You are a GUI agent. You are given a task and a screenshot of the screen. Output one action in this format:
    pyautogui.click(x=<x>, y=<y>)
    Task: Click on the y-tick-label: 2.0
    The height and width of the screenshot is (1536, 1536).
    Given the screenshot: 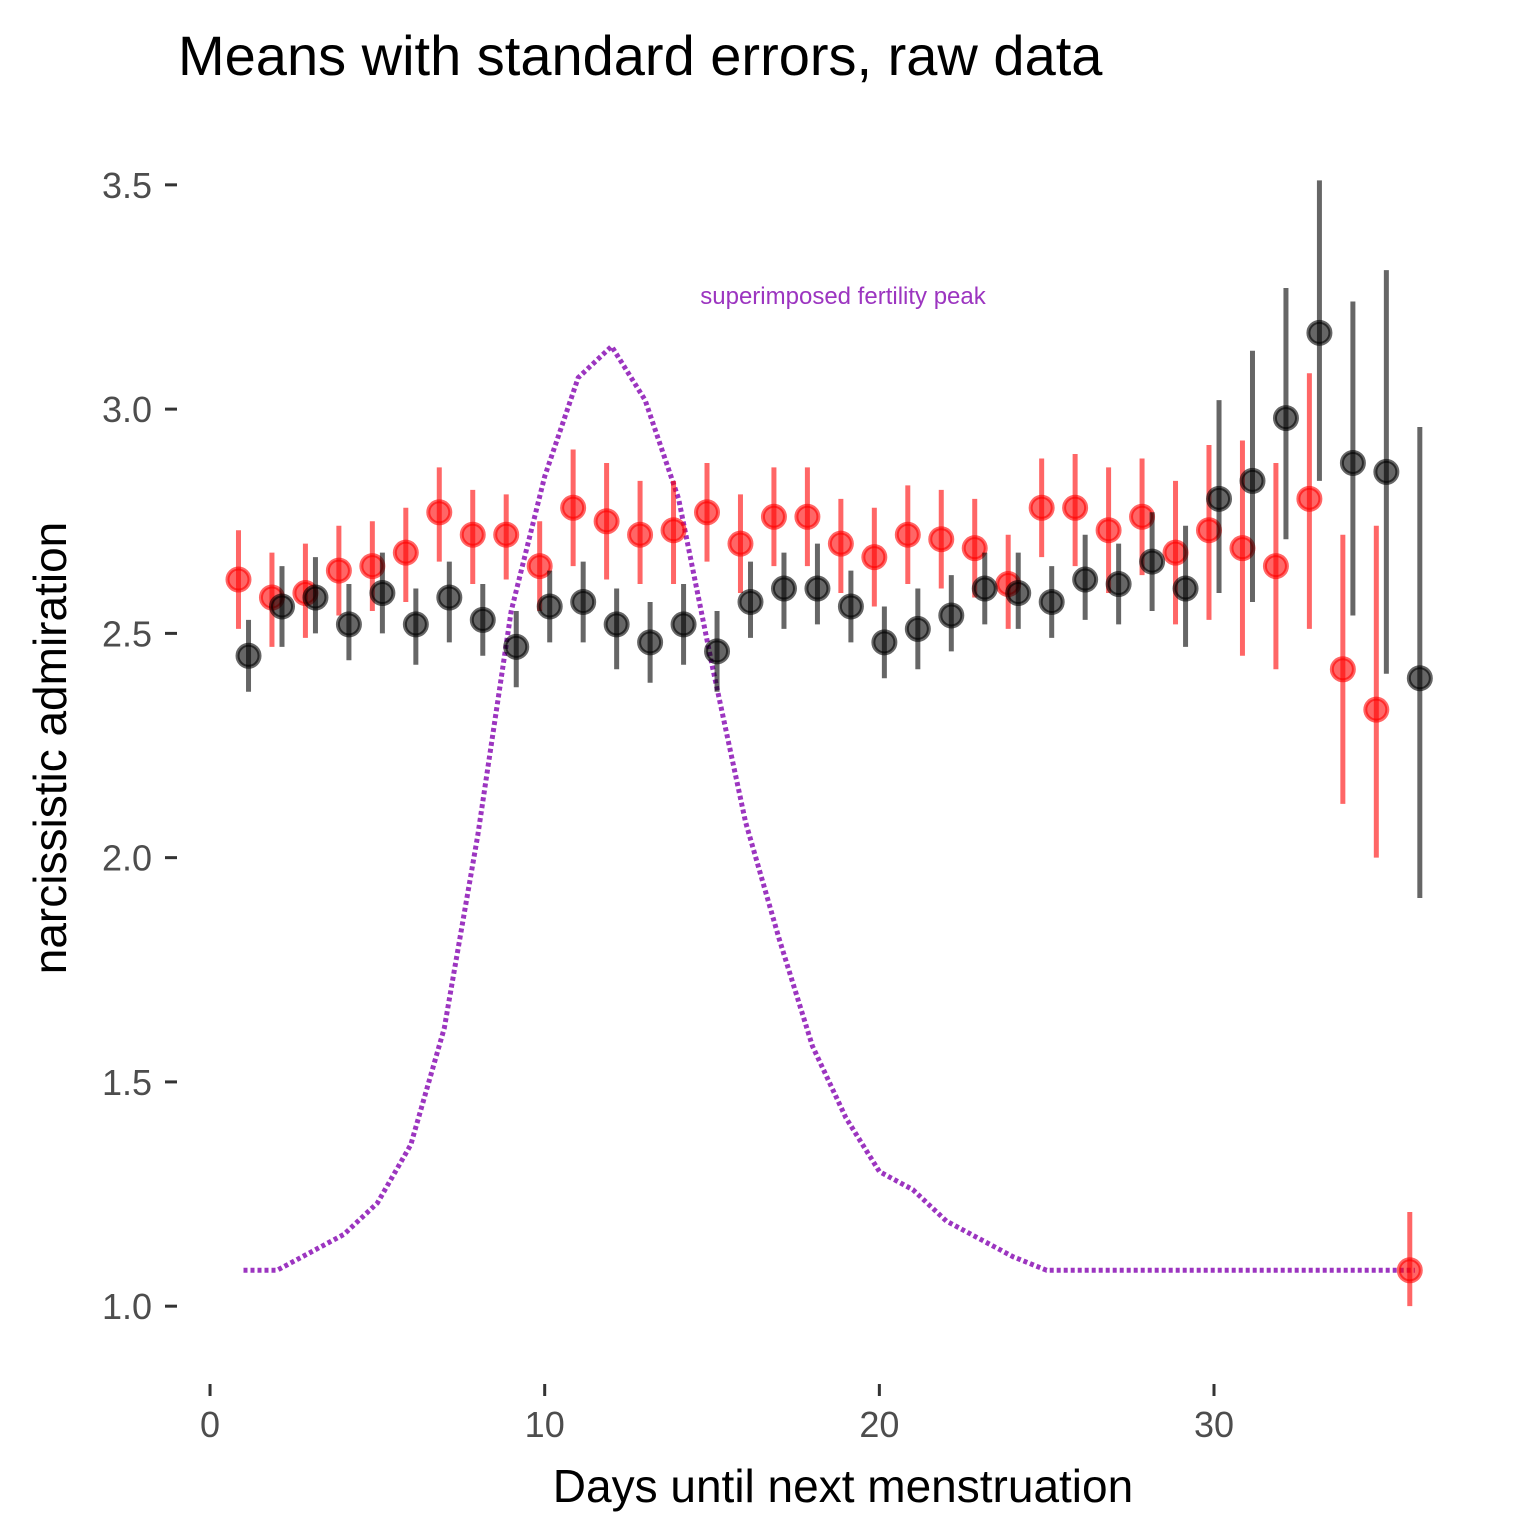 What is the action you would take?
    pyautogui.click(x=127, y=858)
    